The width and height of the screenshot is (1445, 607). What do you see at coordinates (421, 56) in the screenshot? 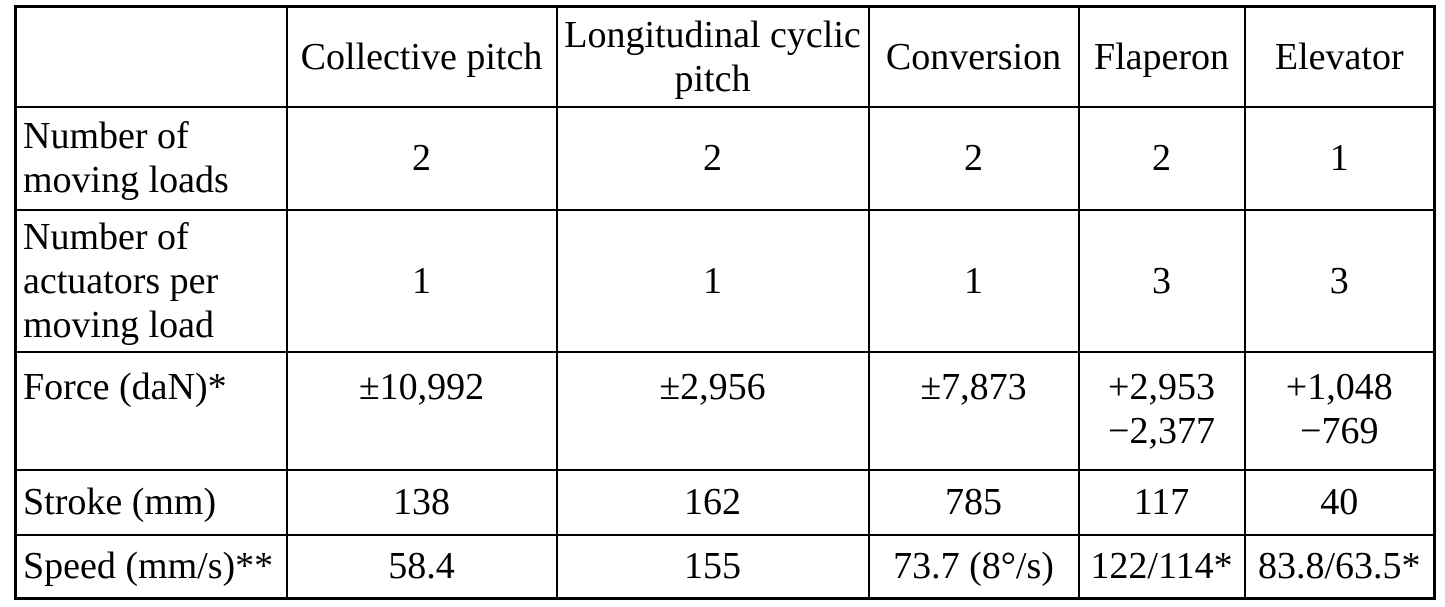
I see `col-header-collective-pitch: Collective pitch` at bounding box center [421, 56].